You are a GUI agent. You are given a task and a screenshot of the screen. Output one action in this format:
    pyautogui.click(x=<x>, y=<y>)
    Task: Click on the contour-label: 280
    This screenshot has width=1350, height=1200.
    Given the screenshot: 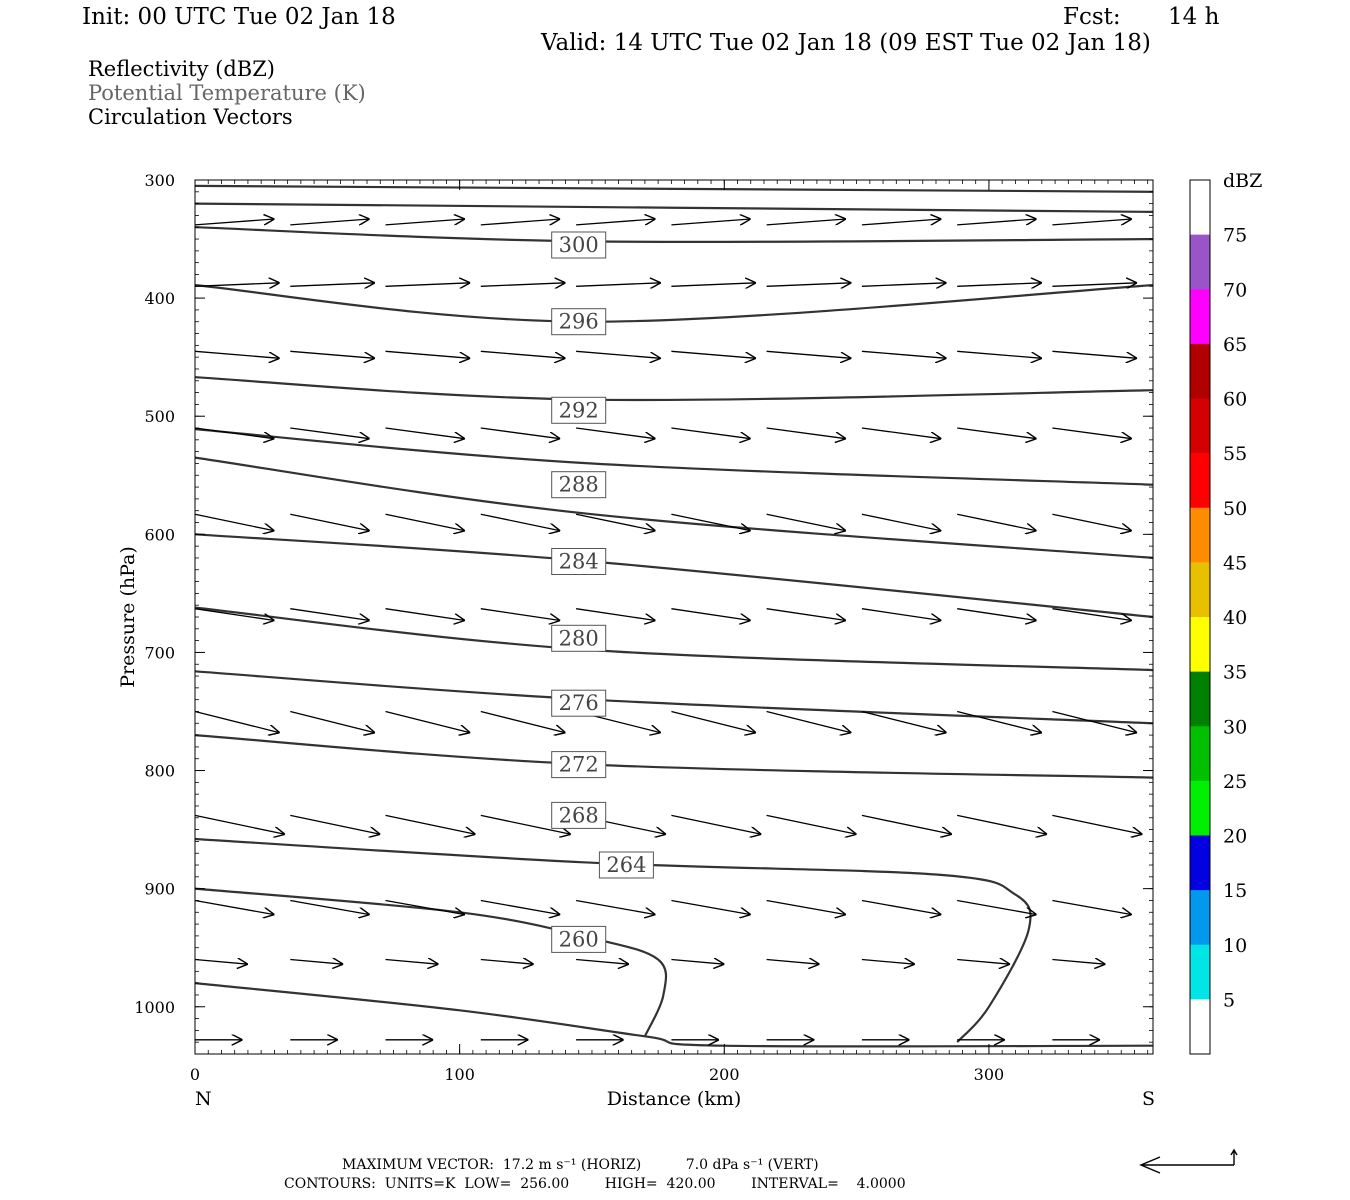 What is the action you would take?
    pyautogui.click(x=579, y=638)
    